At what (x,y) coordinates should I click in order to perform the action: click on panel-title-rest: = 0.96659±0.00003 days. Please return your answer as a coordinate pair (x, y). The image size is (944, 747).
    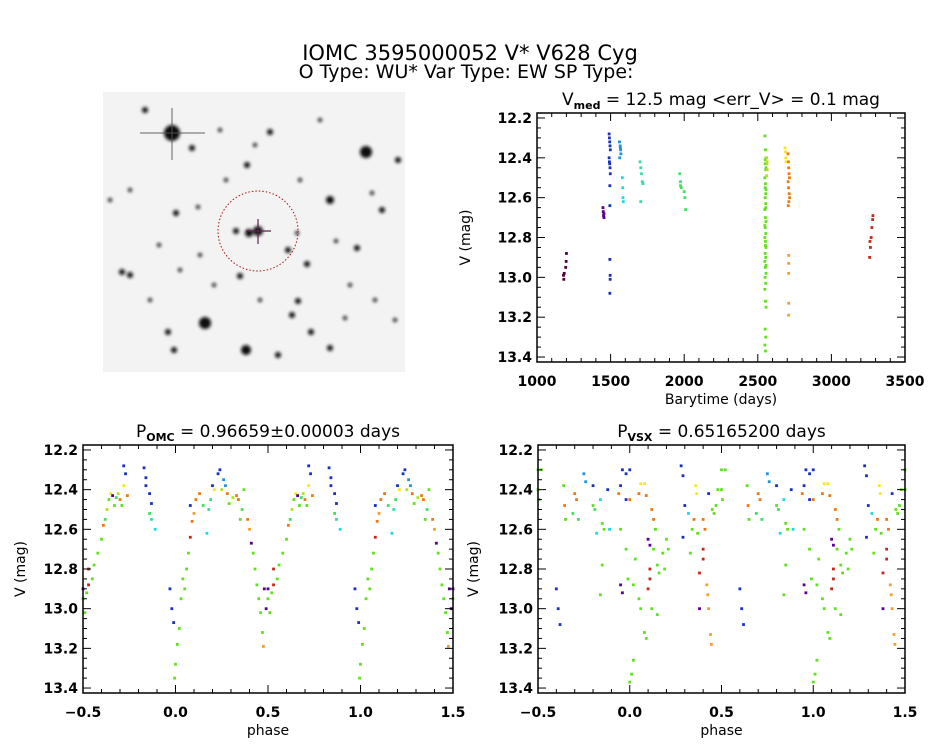
    Looking at the image, I should click on (288, 432).